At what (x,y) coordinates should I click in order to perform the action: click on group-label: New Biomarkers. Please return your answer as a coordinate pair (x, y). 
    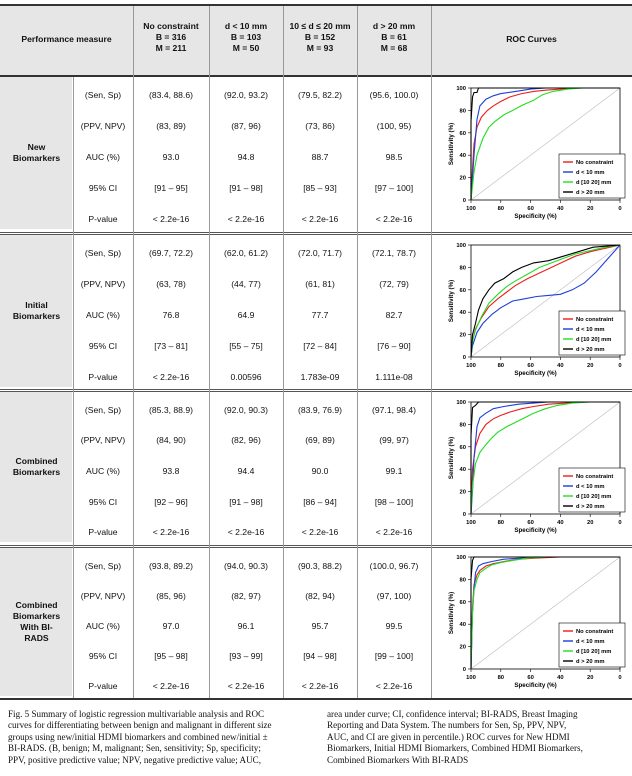
    Looking at the image, I should click on (36, 153).